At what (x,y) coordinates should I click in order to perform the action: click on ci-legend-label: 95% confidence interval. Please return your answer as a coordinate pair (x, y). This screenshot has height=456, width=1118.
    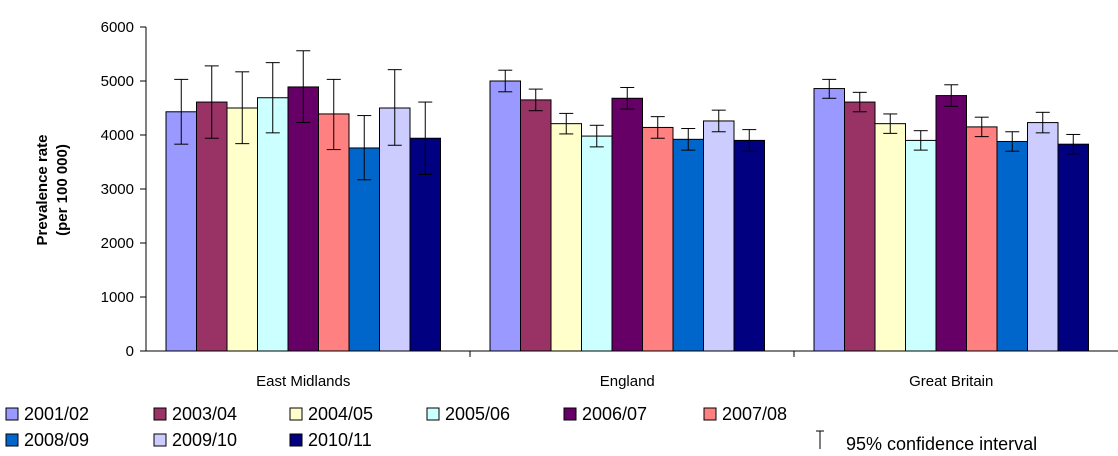
    Looking at the image, I should click on (941, 444).